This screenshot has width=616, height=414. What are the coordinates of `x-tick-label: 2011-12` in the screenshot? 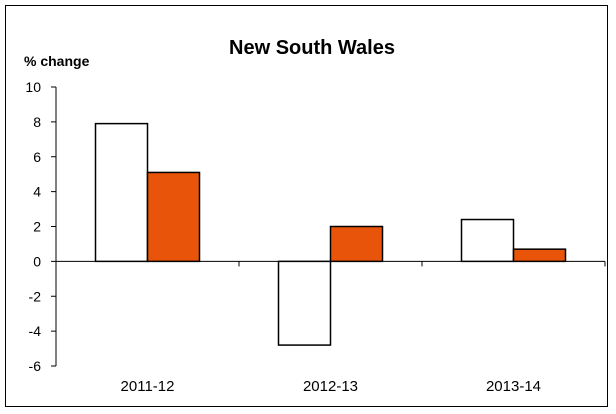 It's located at (148, 386).